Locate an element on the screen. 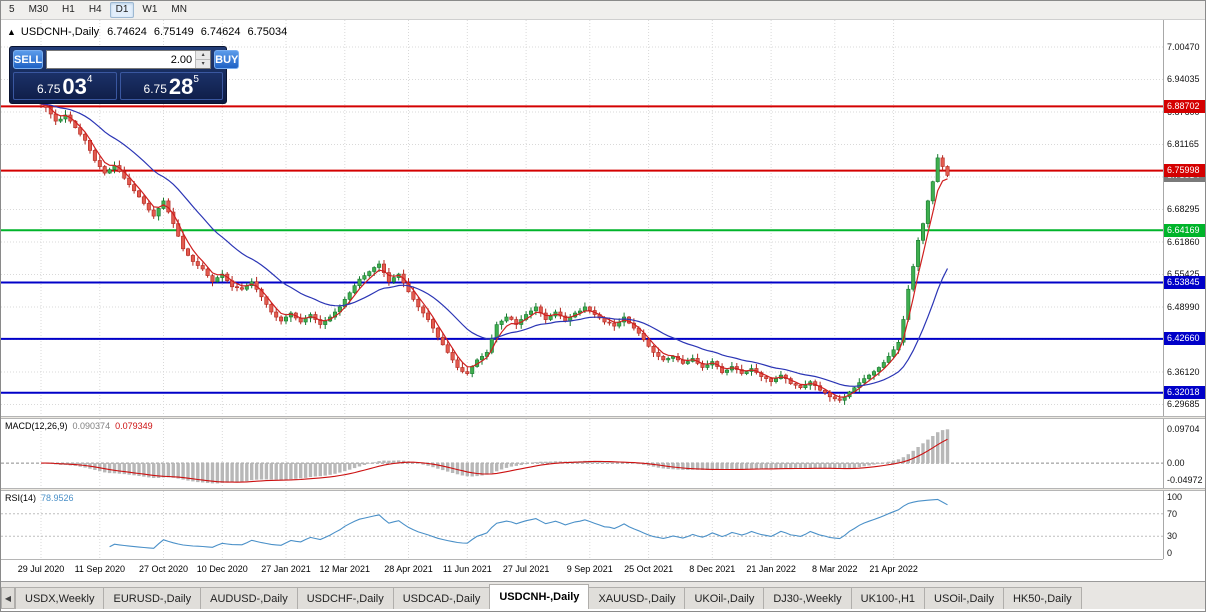 The height and width of the screenshot is (612, 1206). price-tick-label: 6.81165 is located at coordinates (1183, 144).